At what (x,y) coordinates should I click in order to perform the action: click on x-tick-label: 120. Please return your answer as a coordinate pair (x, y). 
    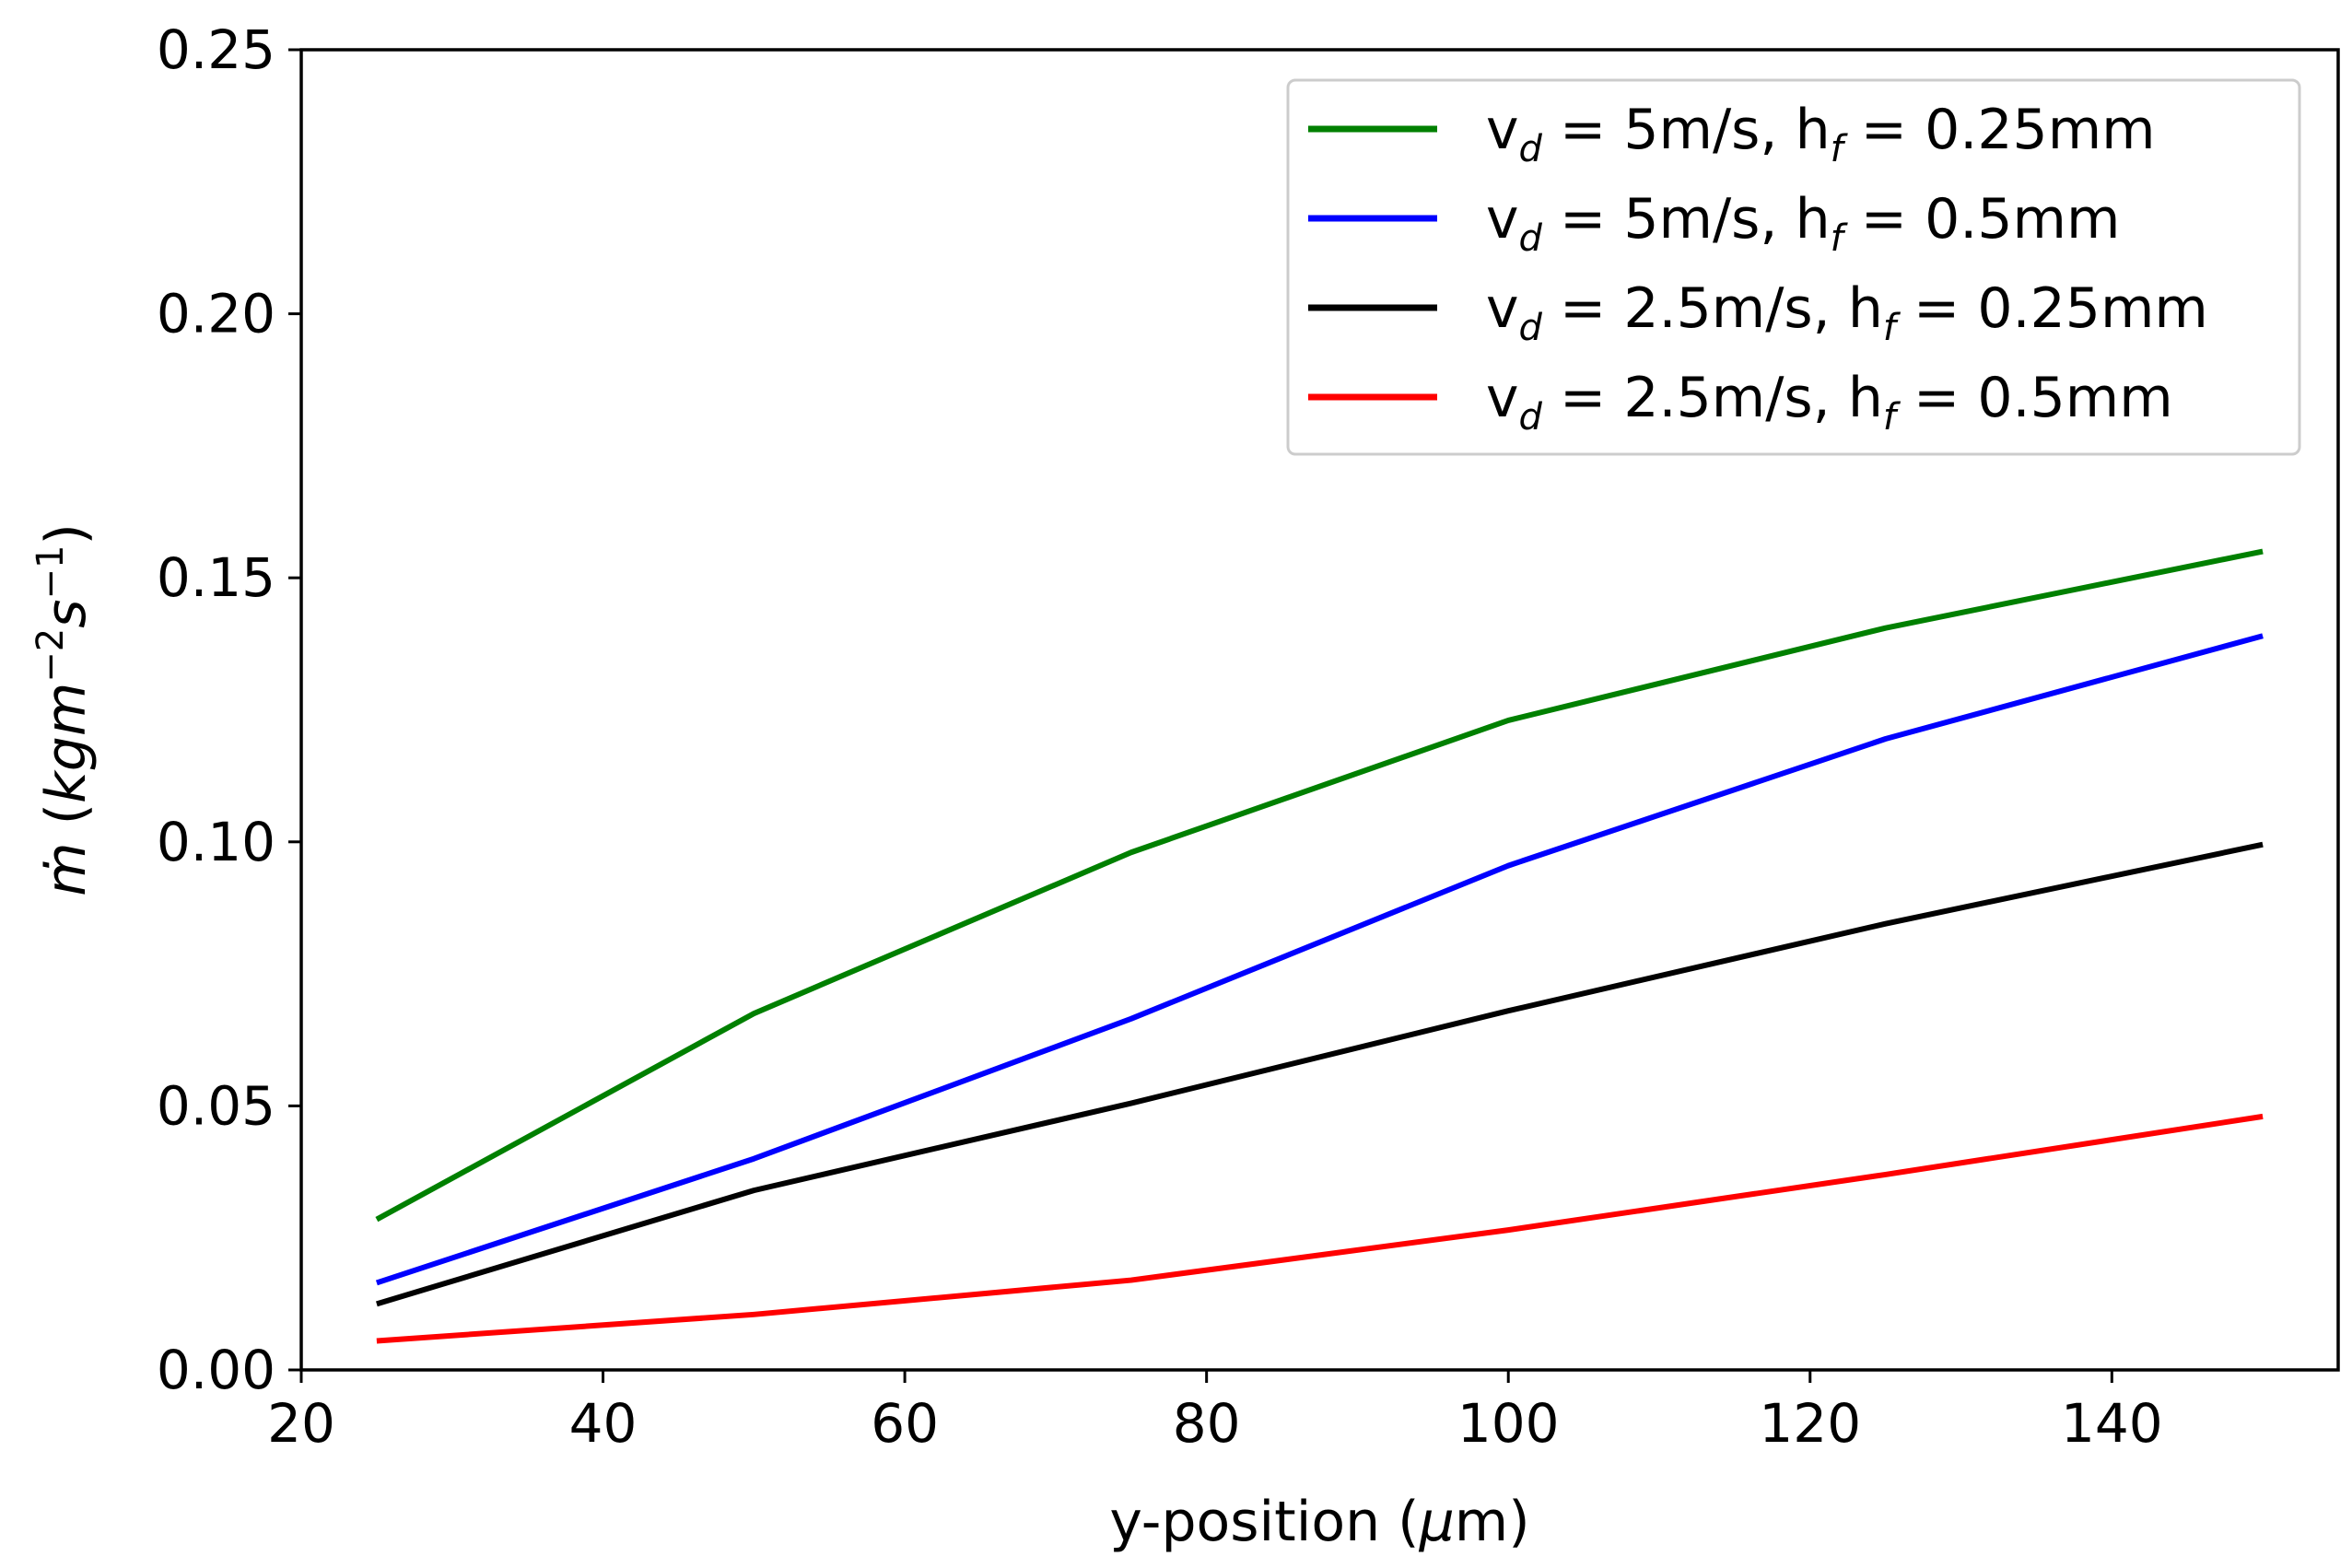
    Looking at the image, I should click on (1810, 1423).